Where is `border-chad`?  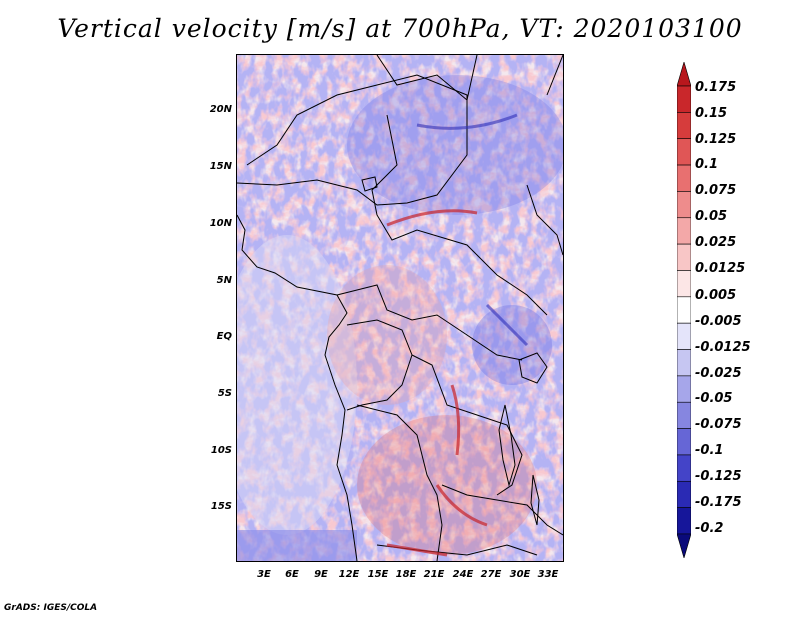 border-chad is located at coordinates (459, 215).